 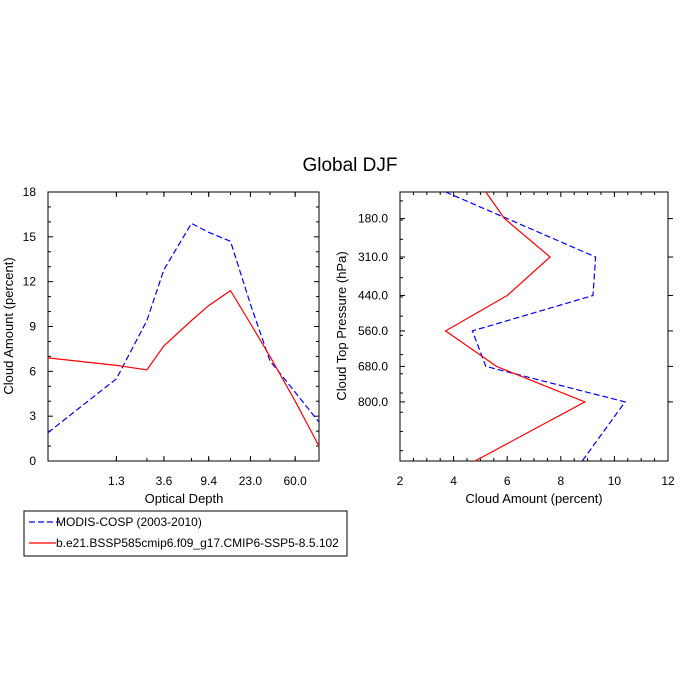 What do you see at coordinates (30, 192) in the screenshot?
I see `left-y-tick-label: 18` at bounding box center [30, 192].